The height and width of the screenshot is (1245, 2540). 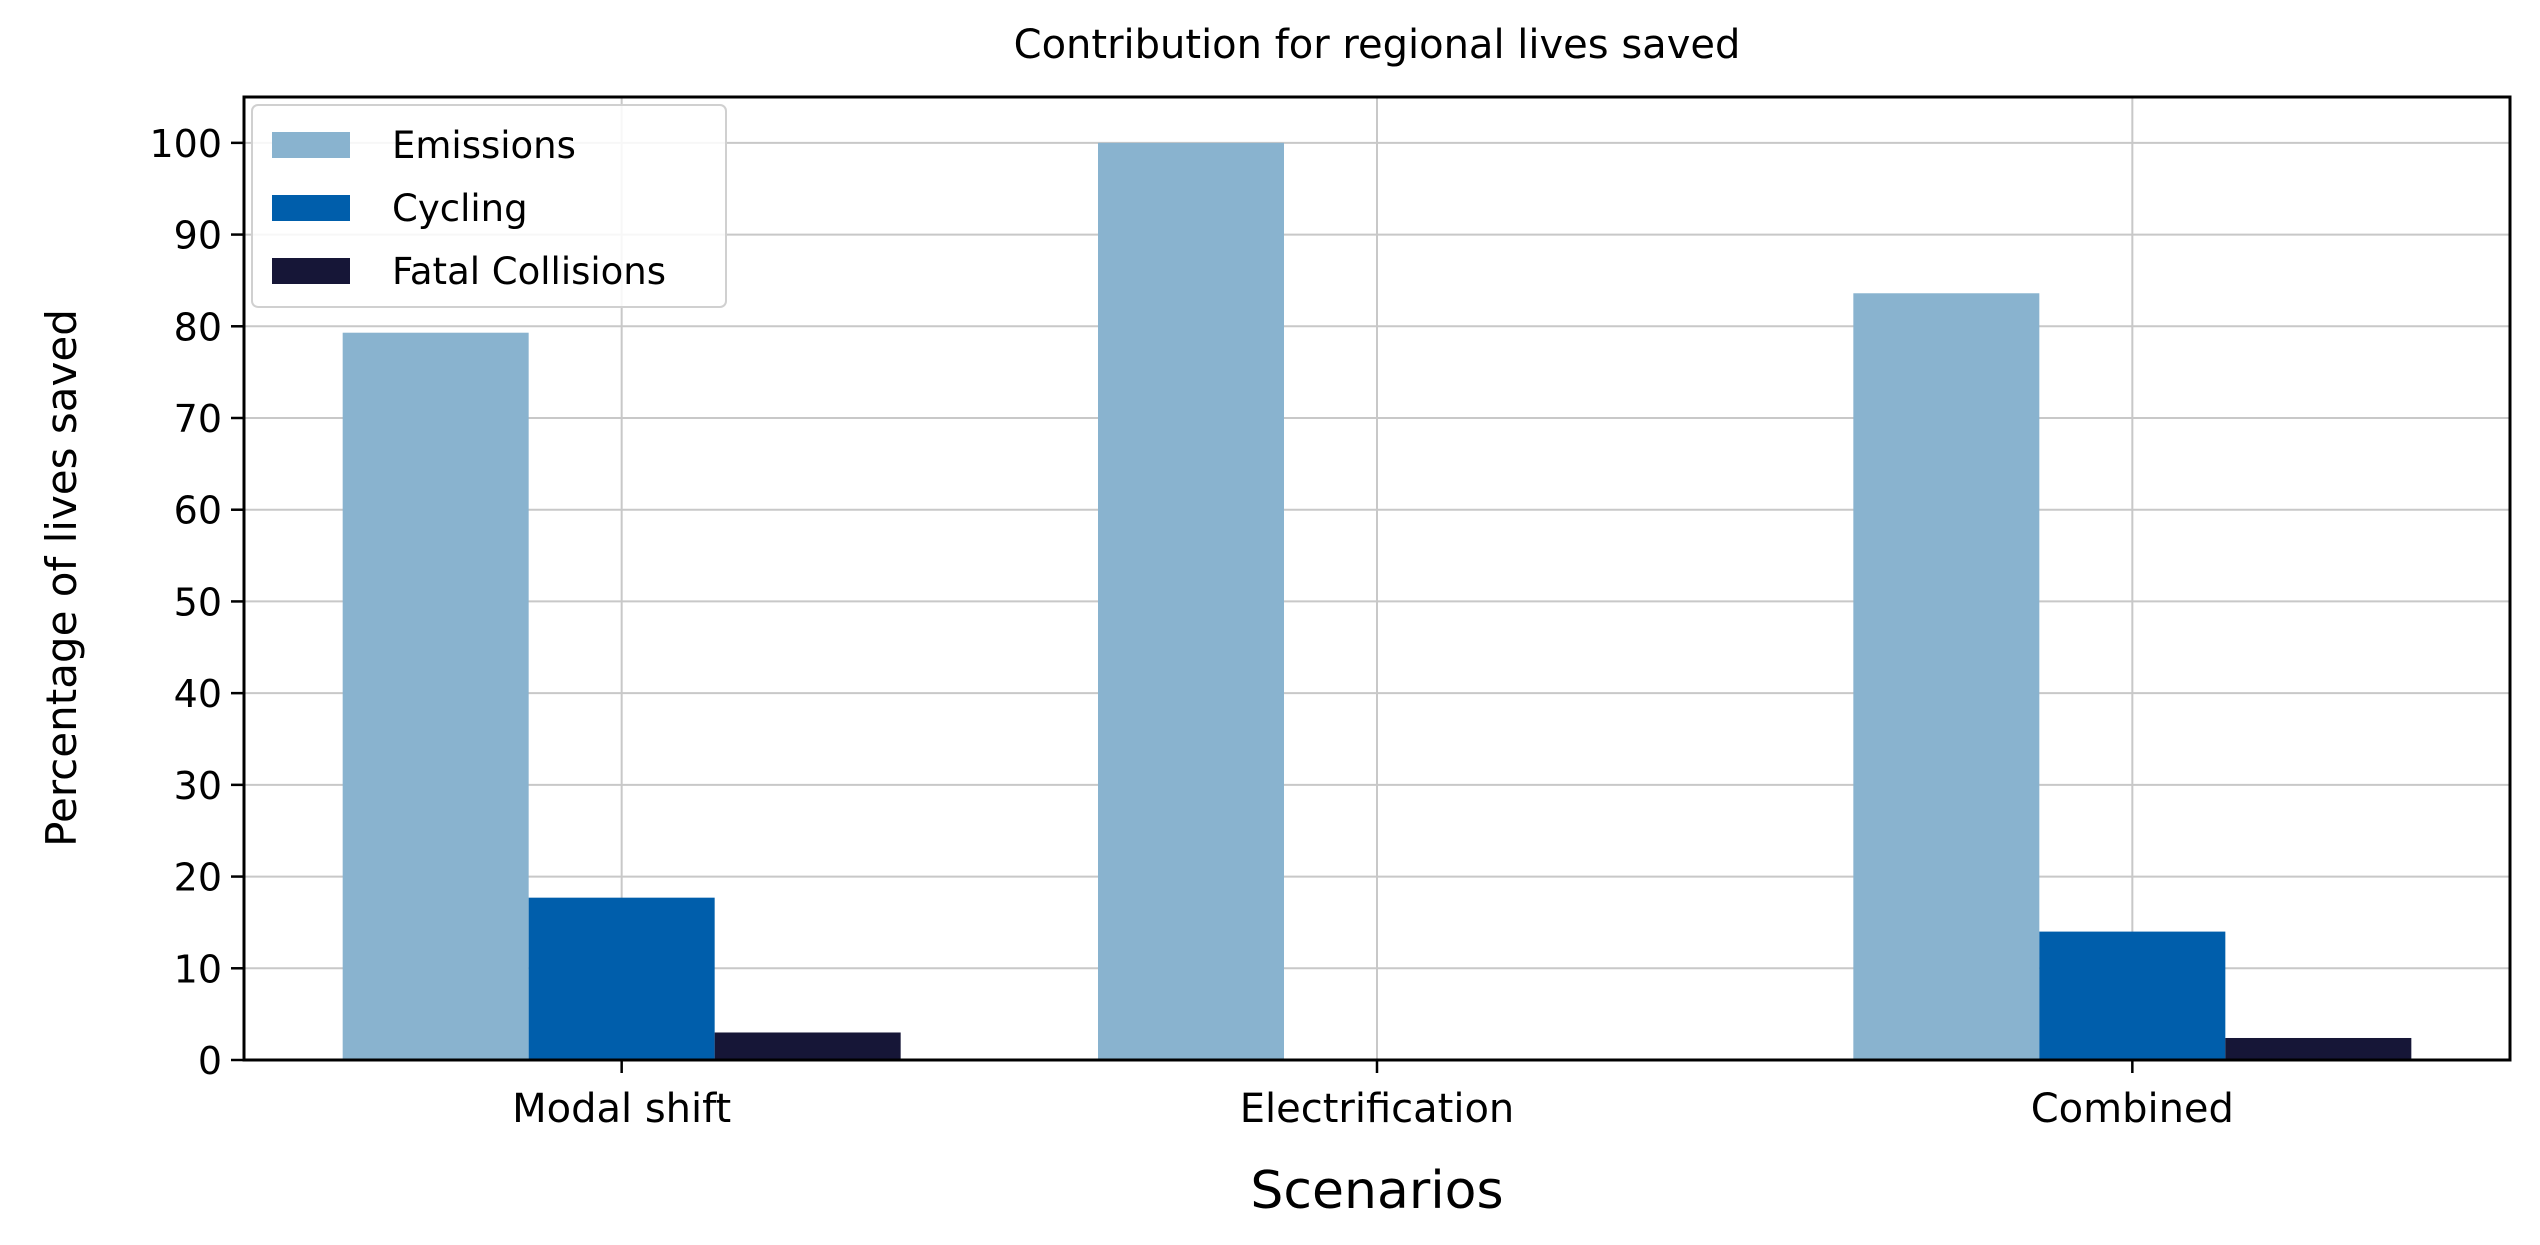 I want to click on legend-label: Emissions, so click(x=484, y=145).